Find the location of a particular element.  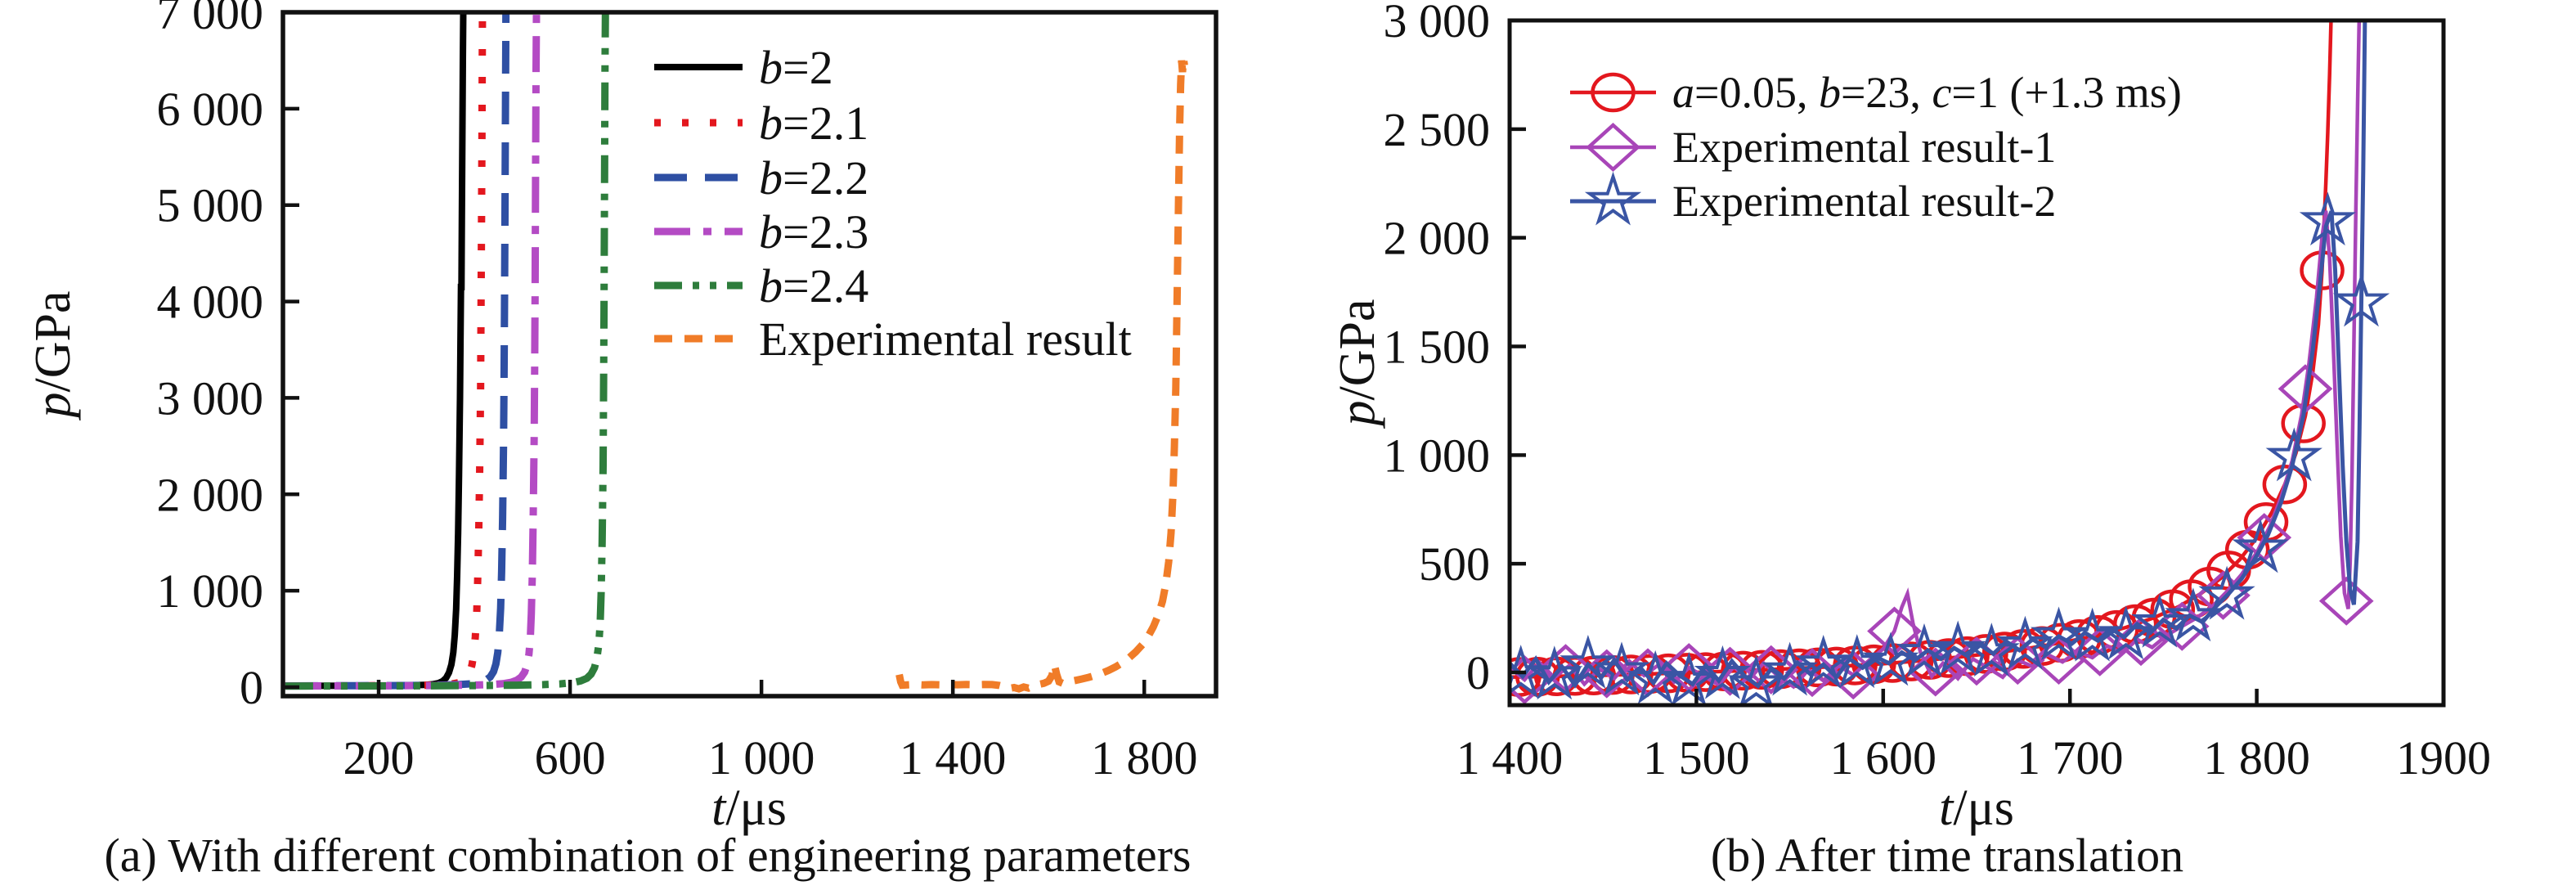

series-b21-line is located at coordinates (386, 351).